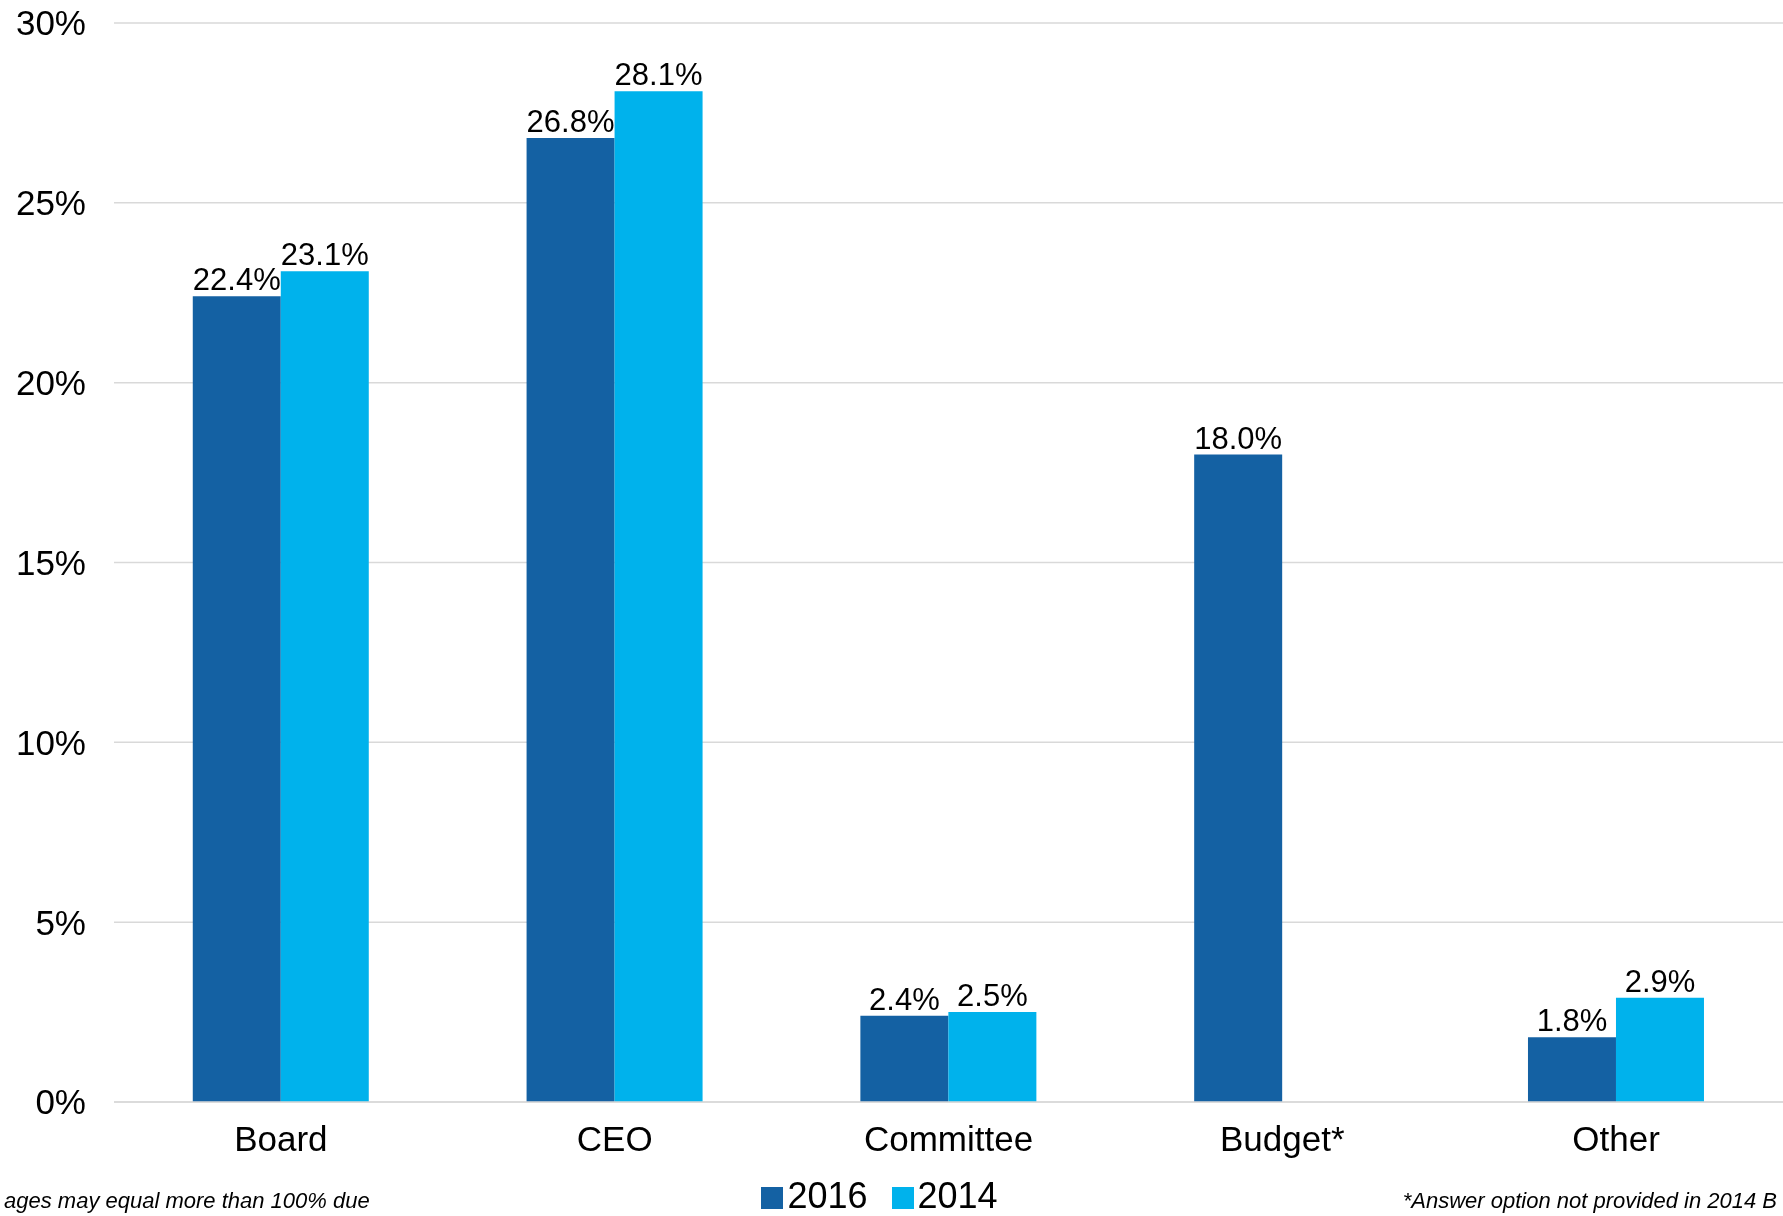  What do you see at coordinates (948, 1138) in the screenshot?
I see `x-tick-label: Committee` at bounding box center [948, 1138].